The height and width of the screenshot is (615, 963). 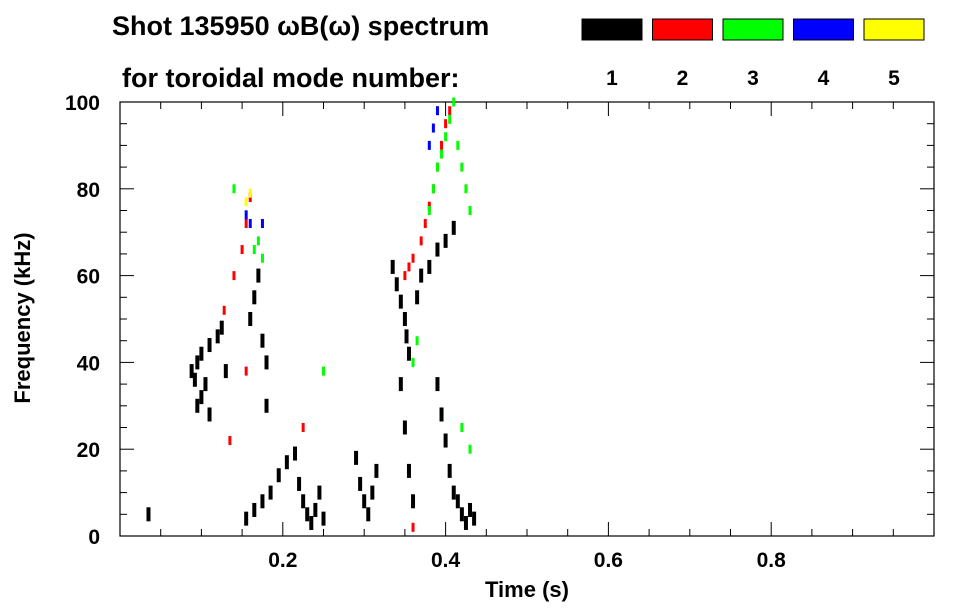 What do you see at coordinates (22, 317) in the screenshot?
I see `y-axis-title: Frequency (kHz)` at bounding box center [22, 317].